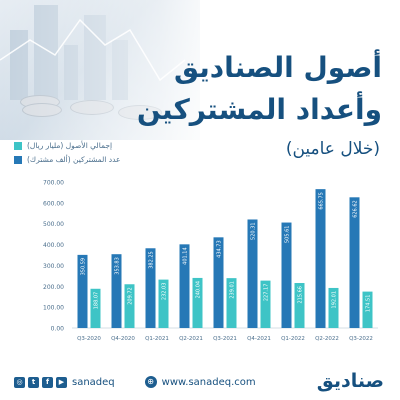 The height and width of the screenshot is (400, 400). I want to click on facebook-icon: f, so click(47, 382).